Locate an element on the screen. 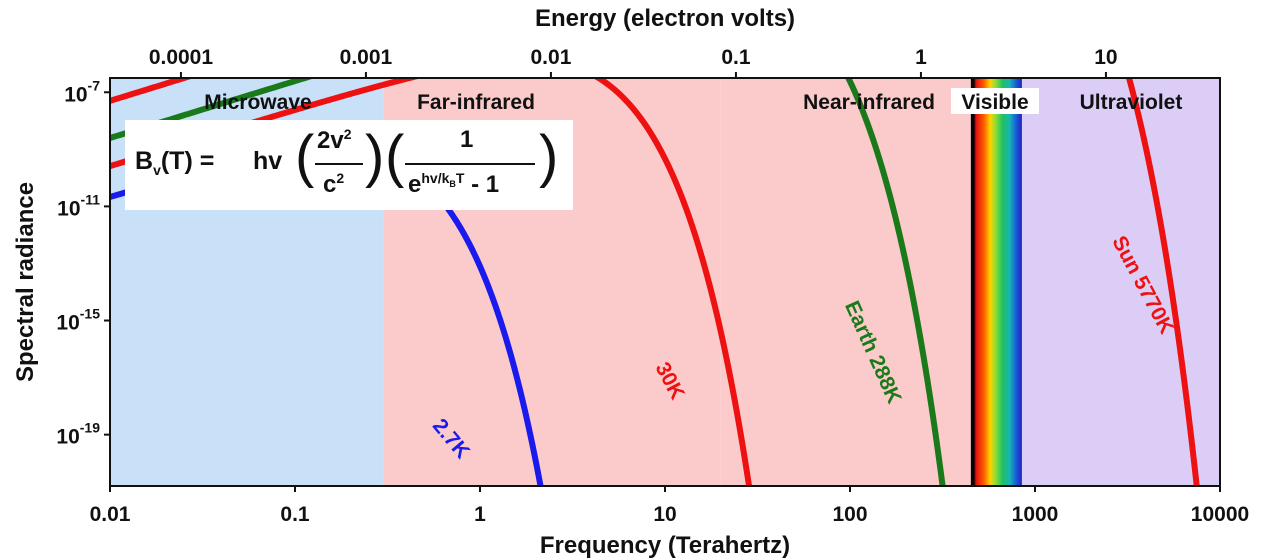 This screenshot has width=1268, height=560. formula-lhs: B is located at coordinates (144, 161).